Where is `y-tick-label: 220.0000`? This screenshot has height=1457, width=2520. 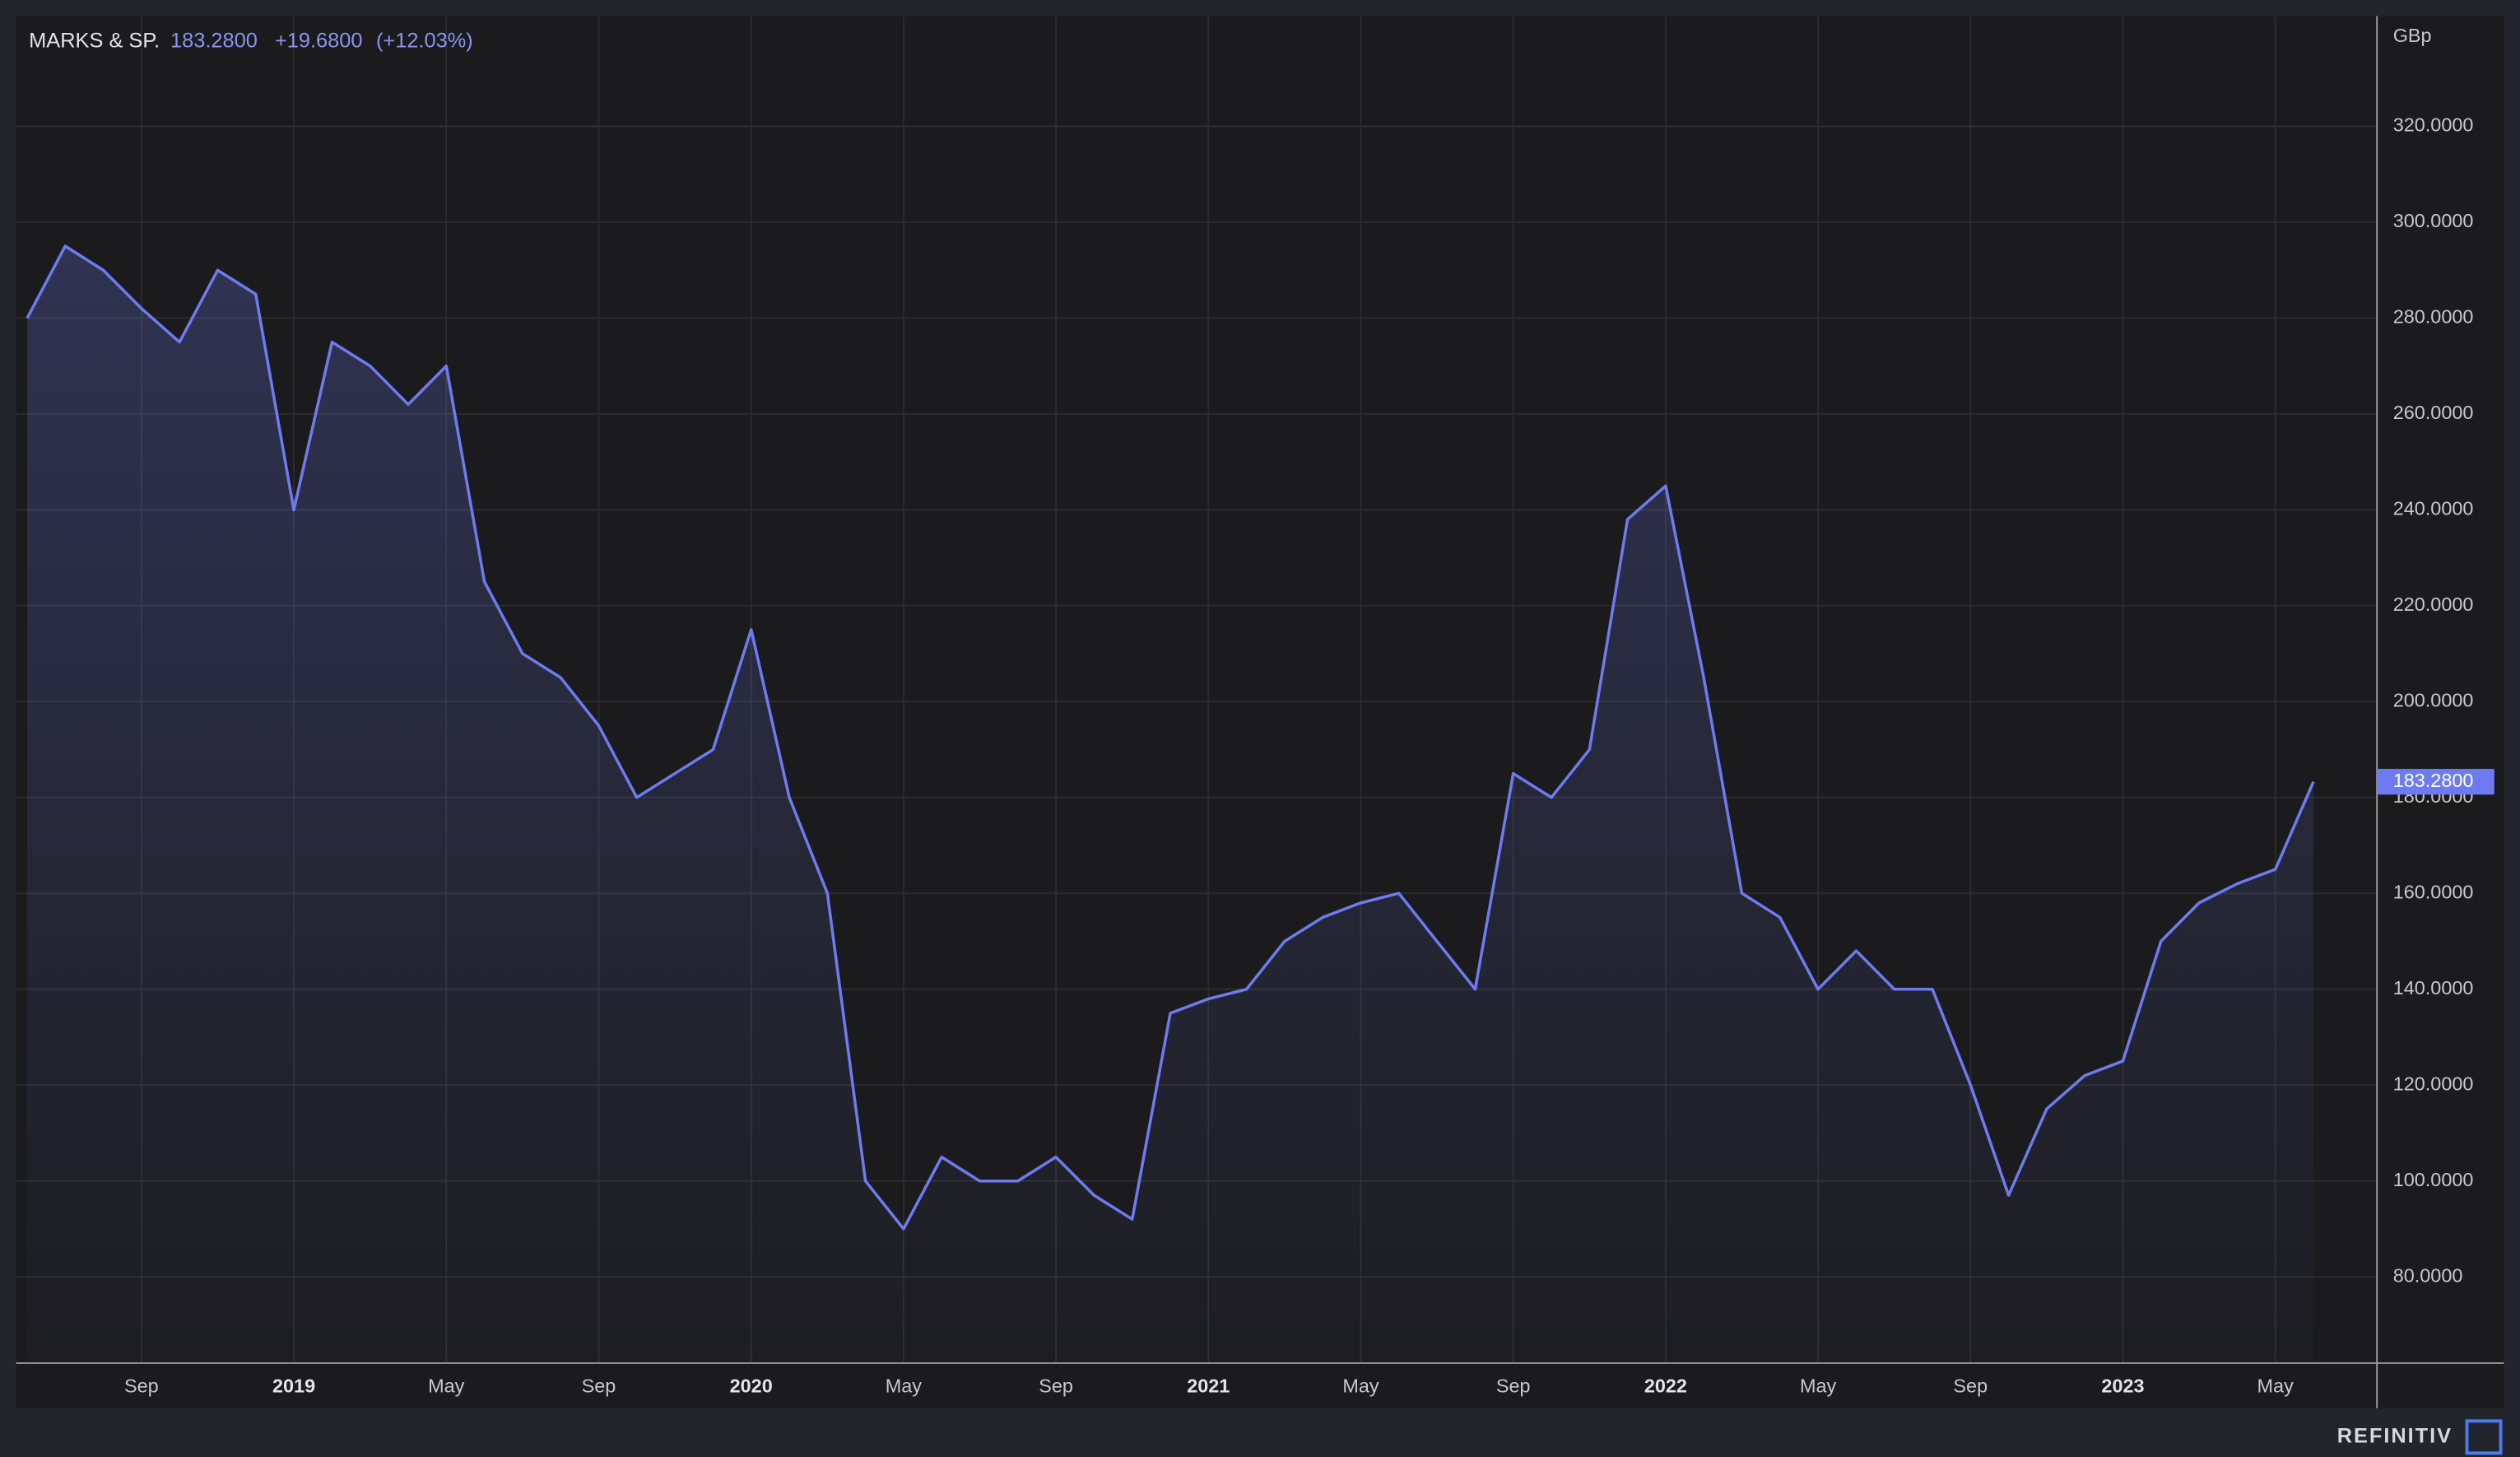
y-tick-label: 220.0000 is located at coordinates (2433, 604).